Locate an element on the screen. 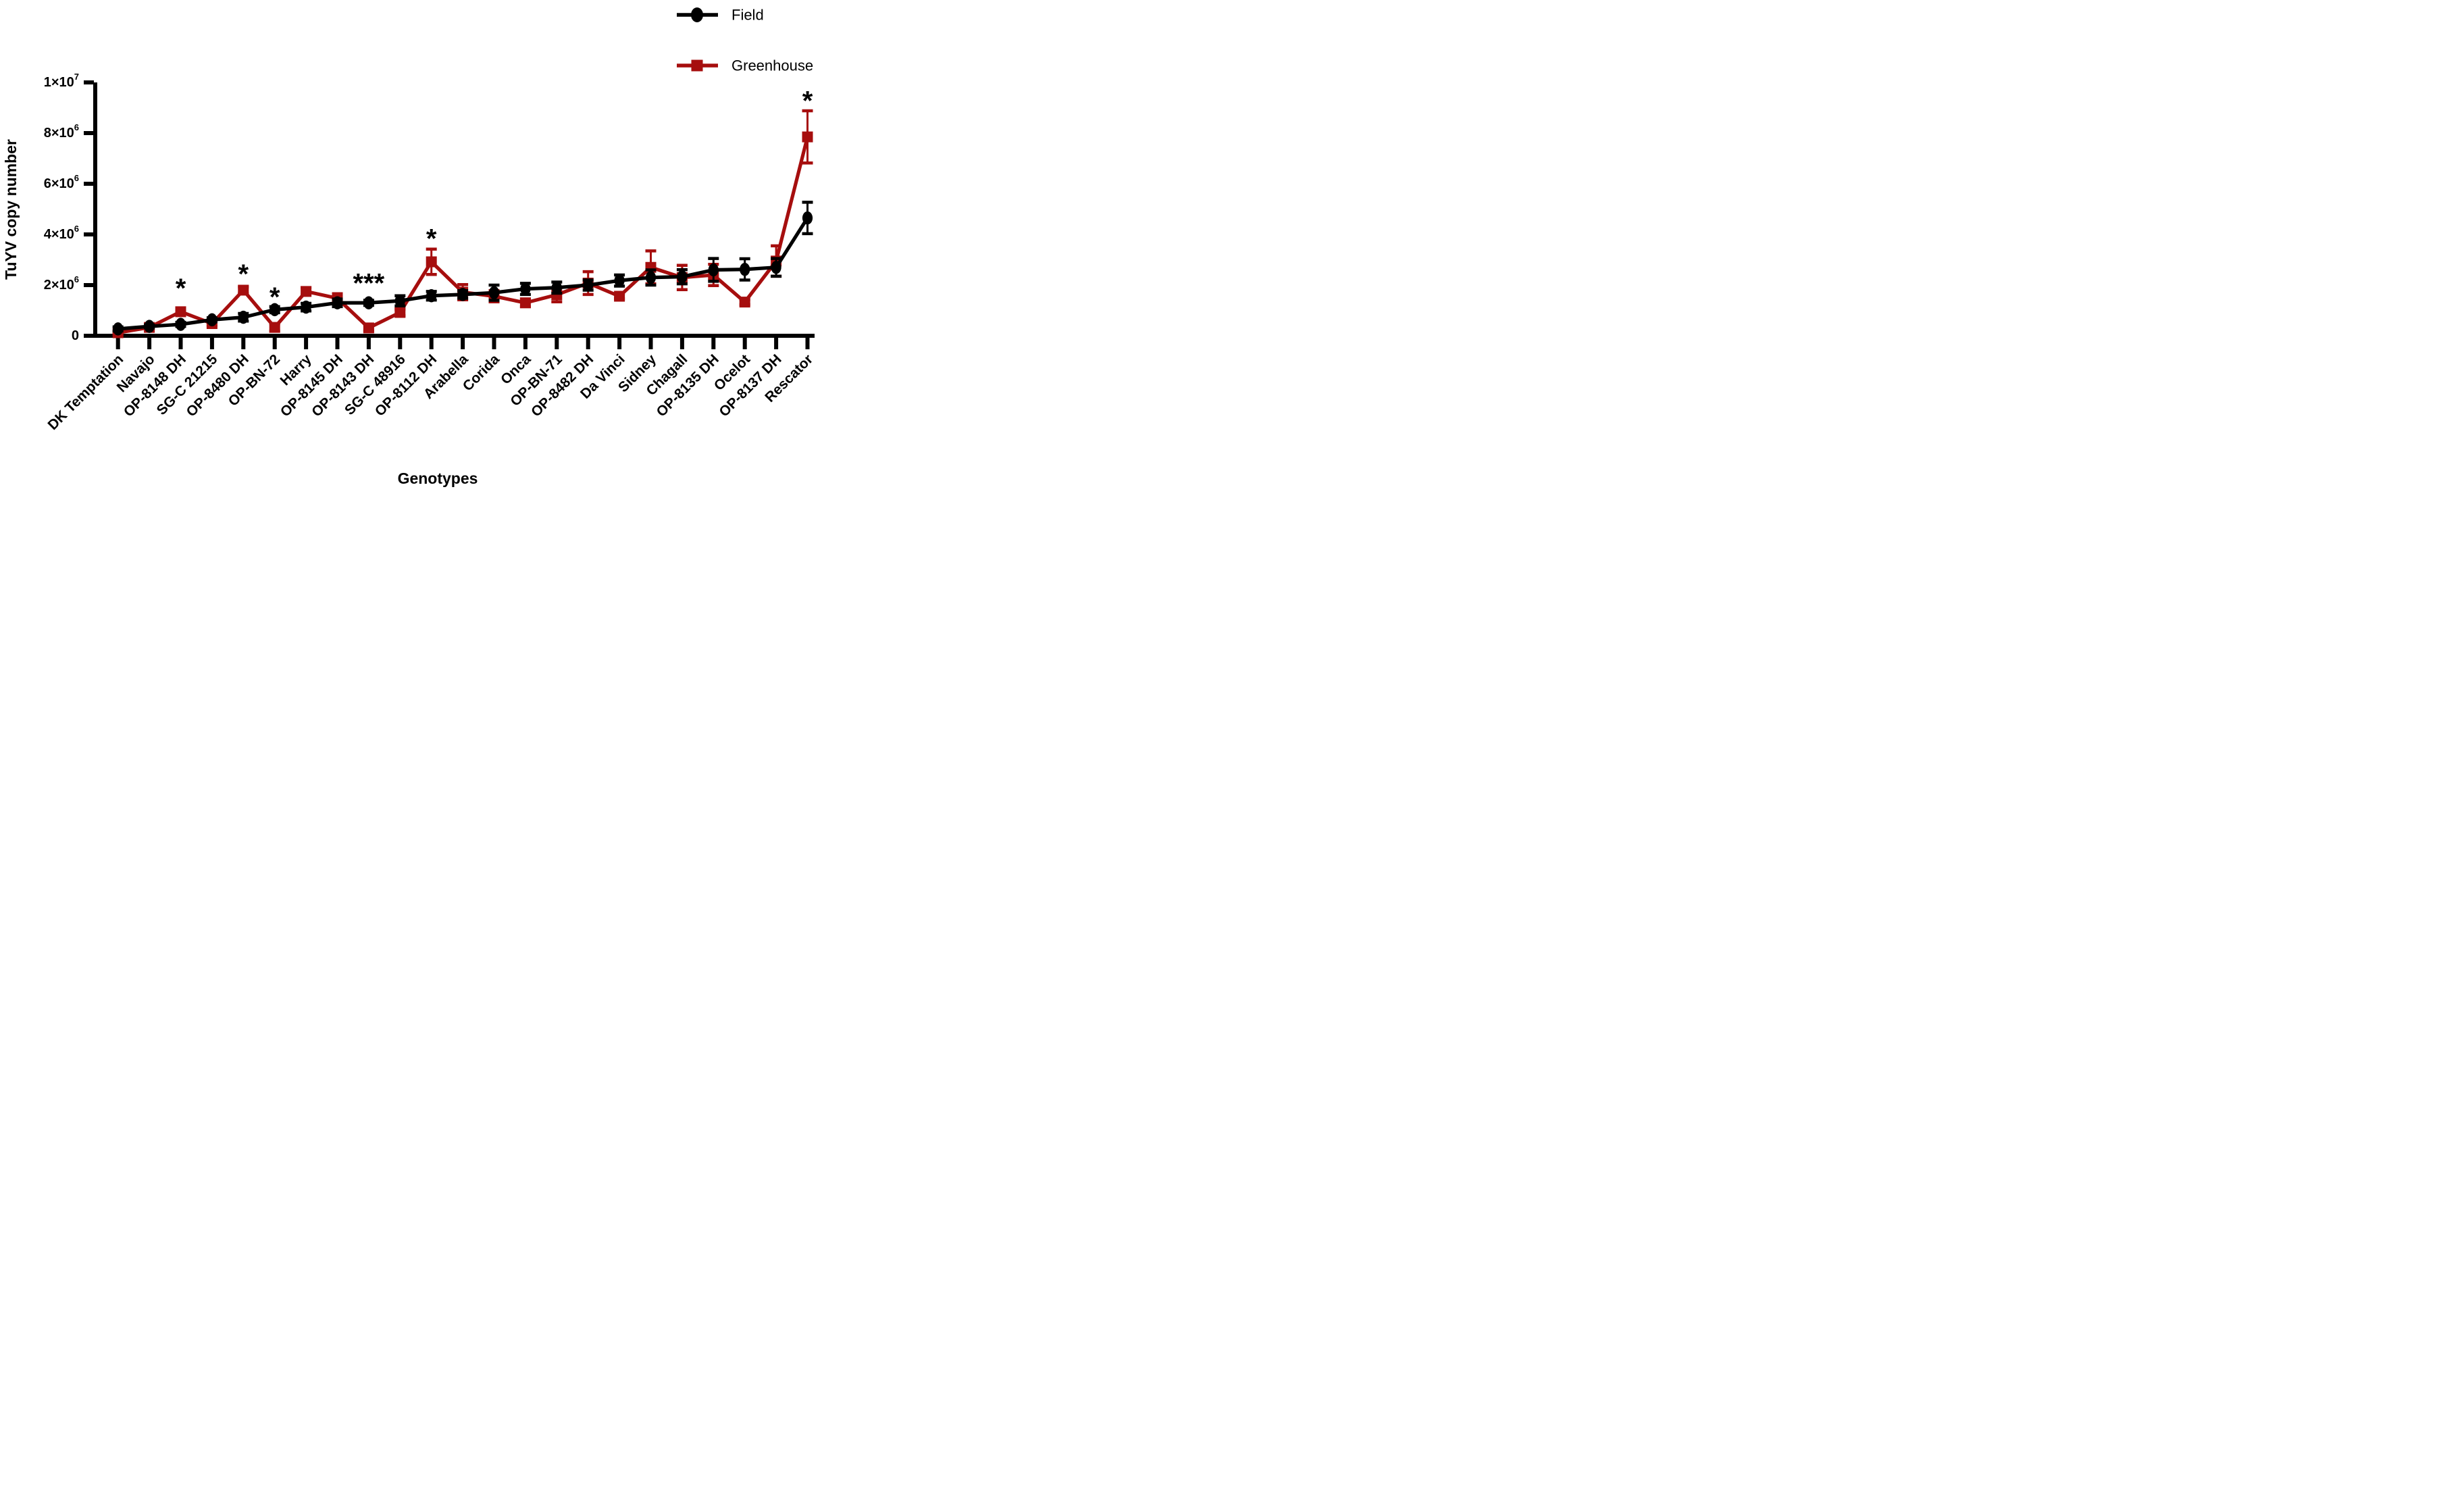  significance-annotations: * ** ***** is located at coordinates (495, 199).